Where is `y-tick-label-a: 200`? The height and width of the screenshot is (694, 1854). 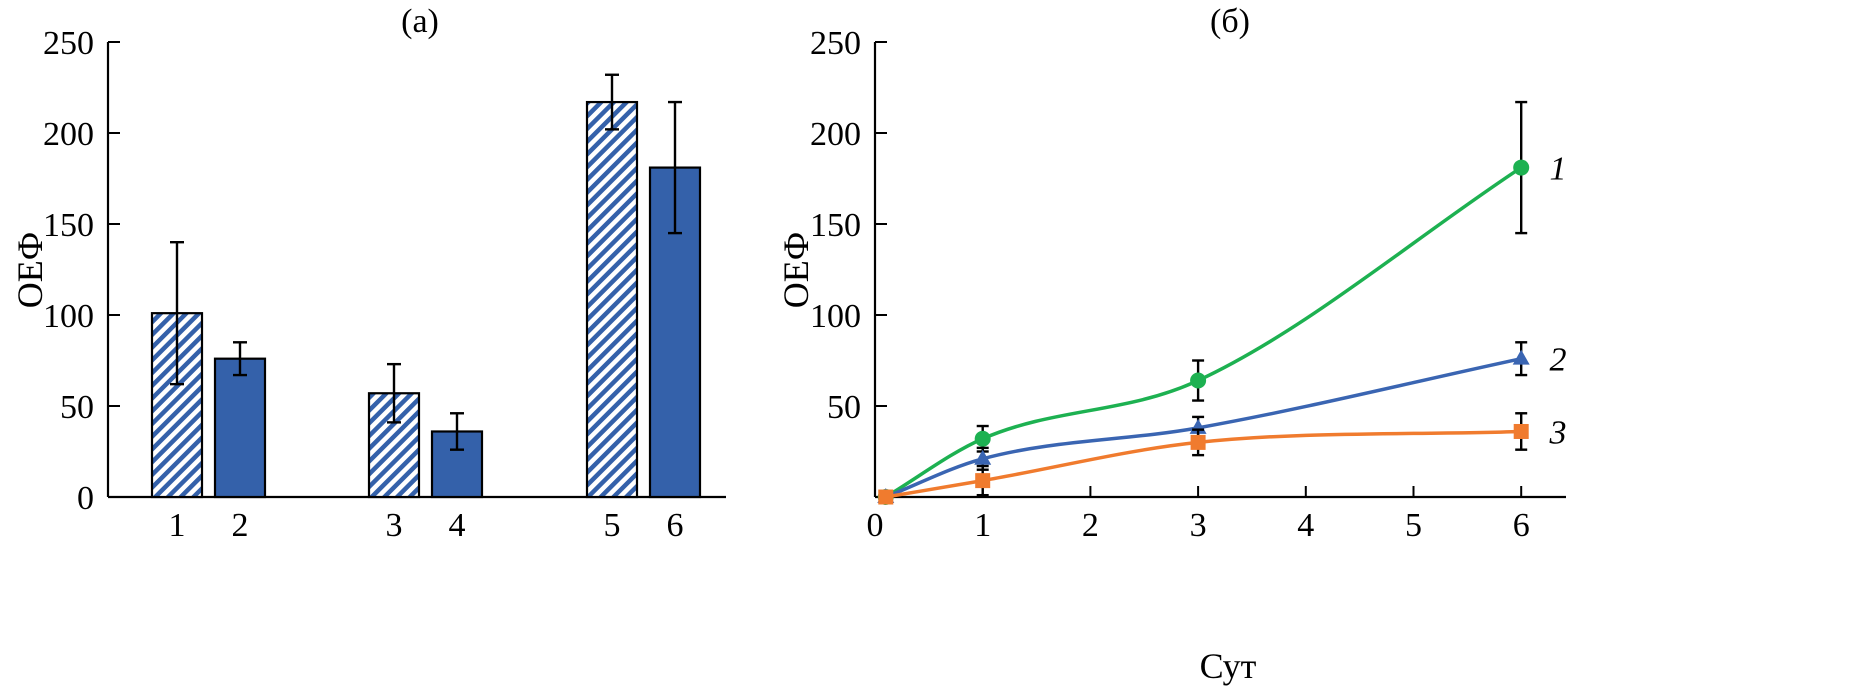
y-tick-label-a: 200 is located at coordinates (68, 134).